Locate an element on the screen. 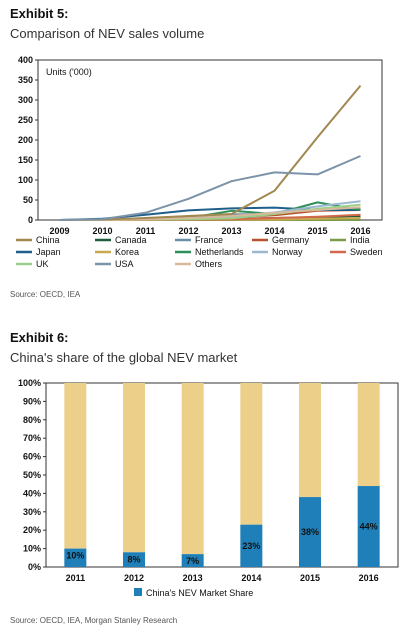  units-annotation: Units ('000) is located at coordinates (69, 72).